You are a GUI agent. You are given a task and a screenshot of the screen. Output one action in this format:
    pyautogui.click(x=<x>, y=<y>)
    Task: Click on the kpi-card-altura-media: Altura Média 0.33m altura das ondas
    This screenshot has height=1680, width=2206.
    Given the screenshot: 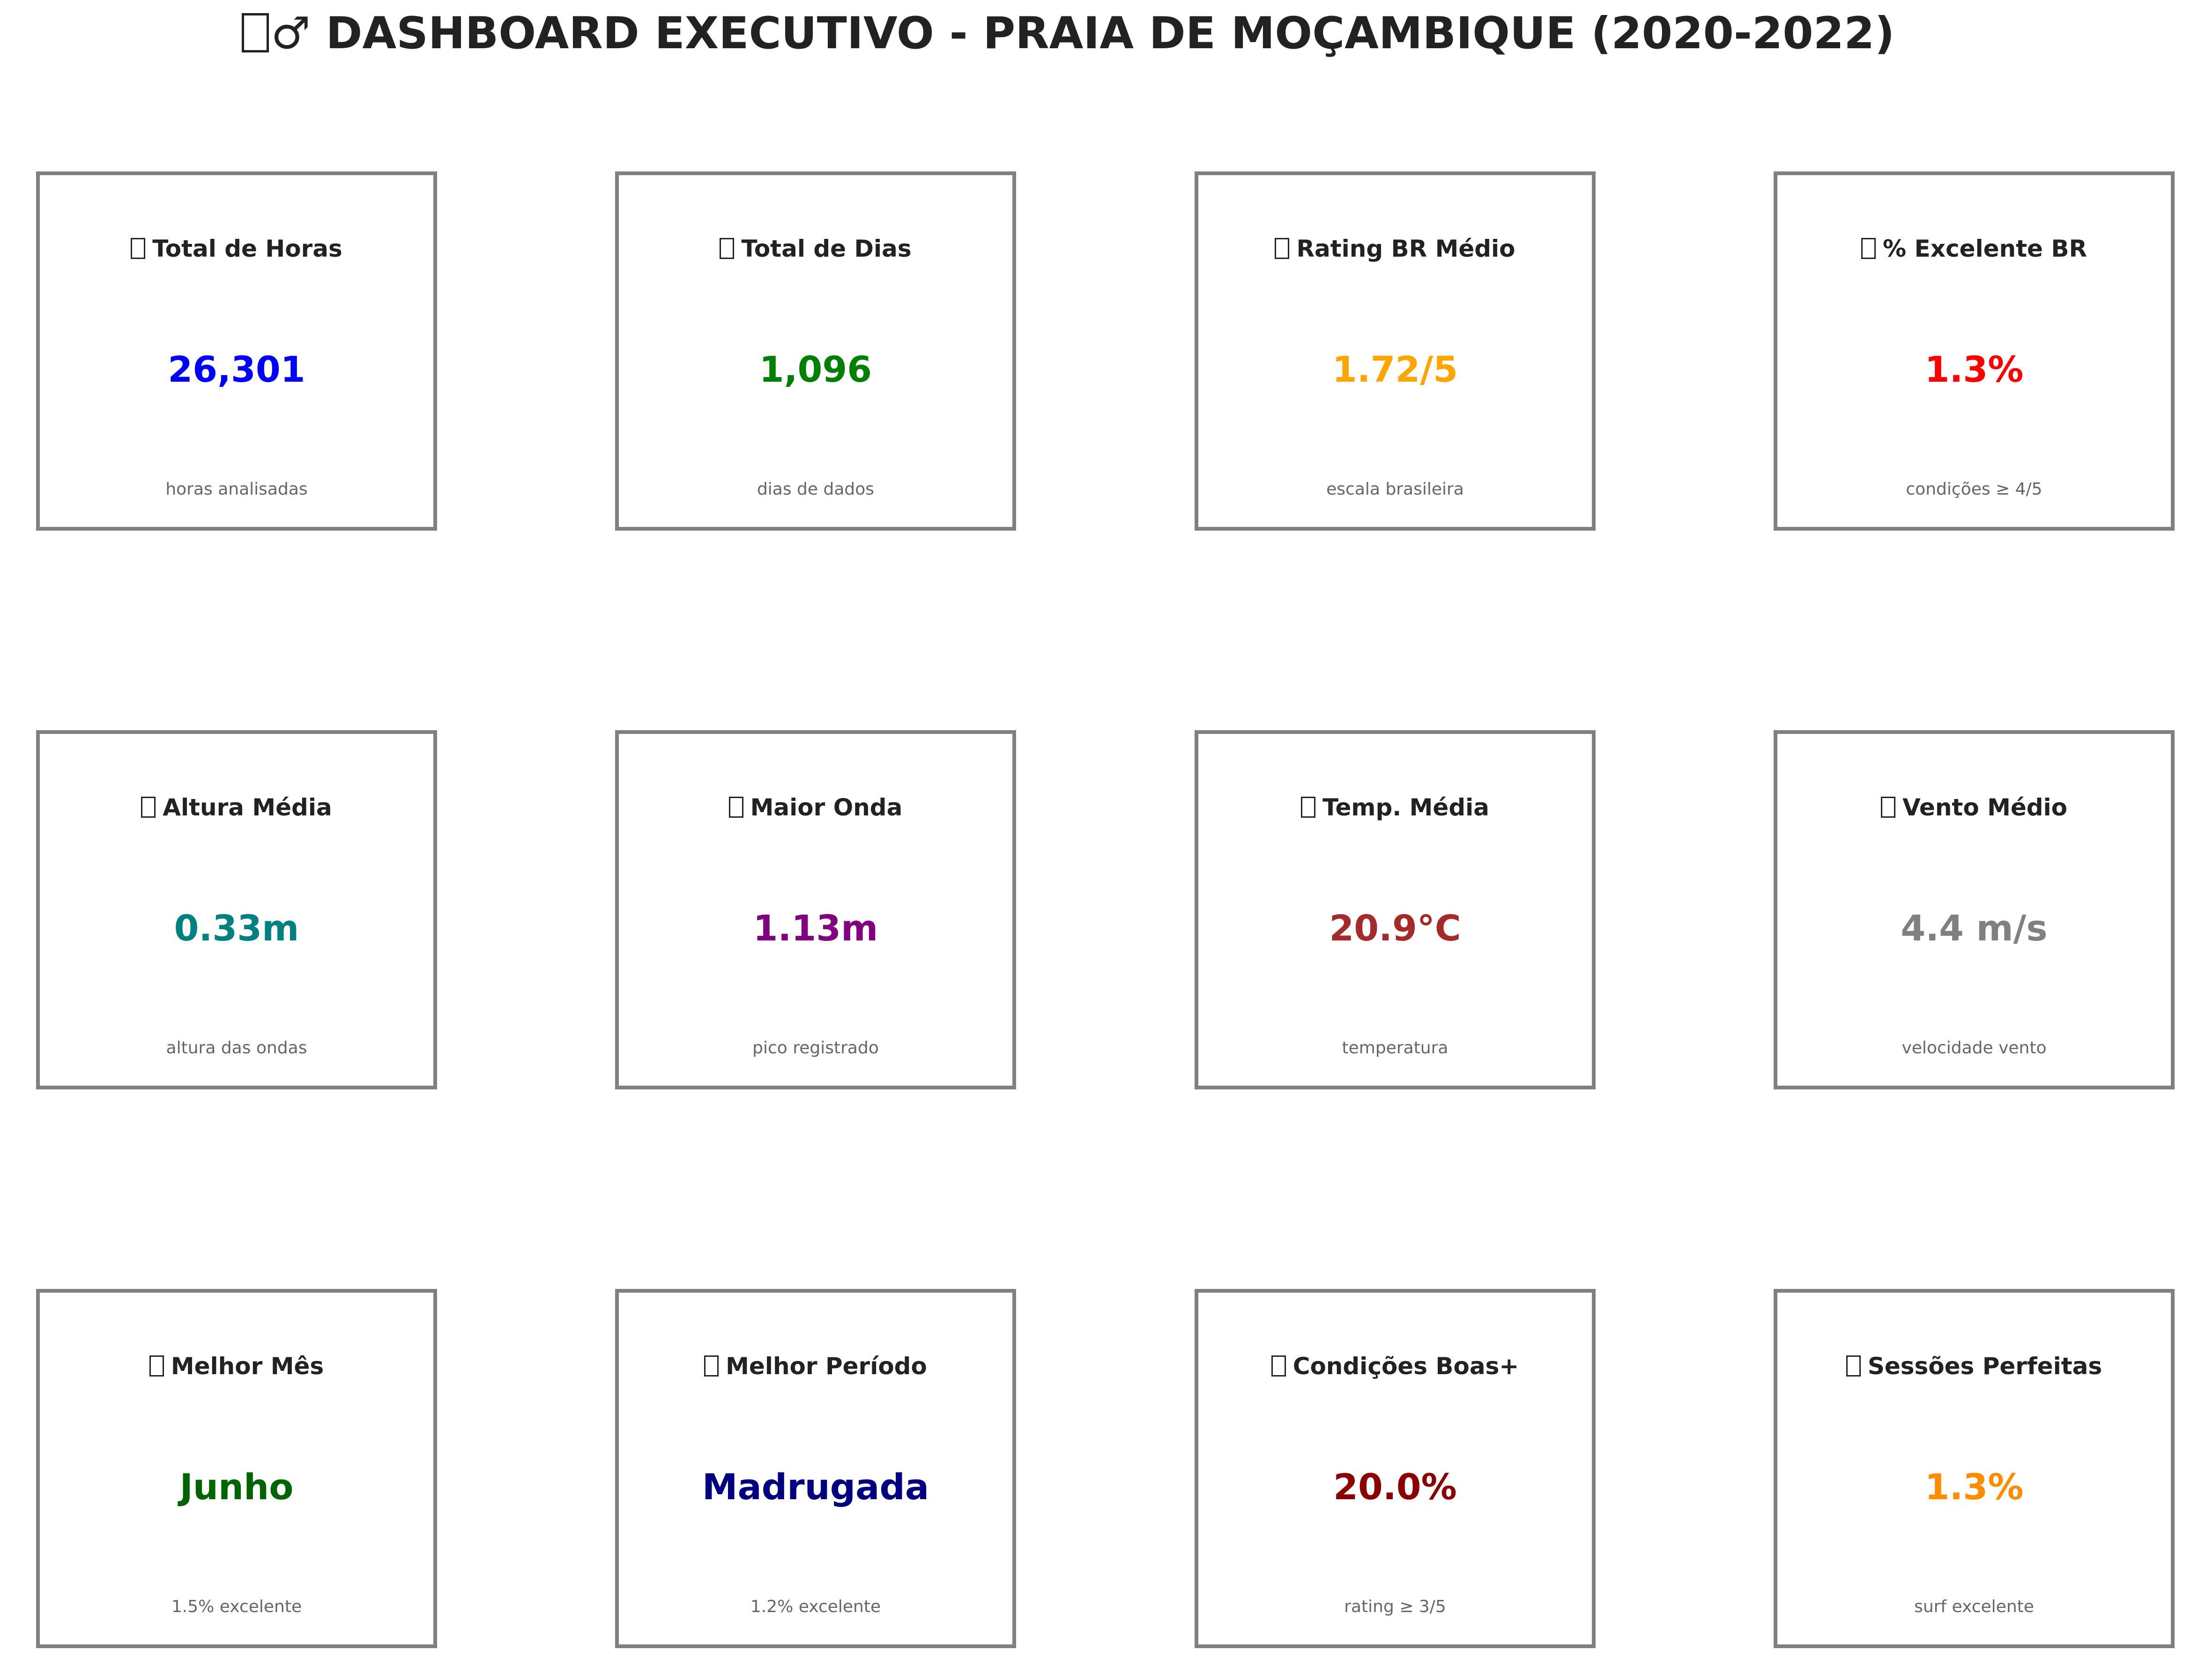 What is the action you would take?
    pyautogui.click(x=236, y=910)
    